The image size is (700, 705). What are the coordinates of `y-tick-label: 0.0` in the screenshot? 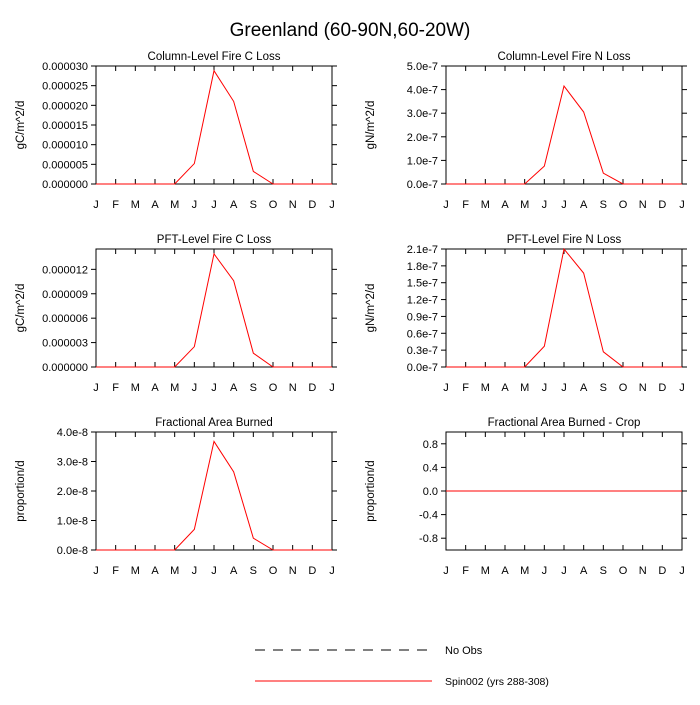 It's located at (430, 492).